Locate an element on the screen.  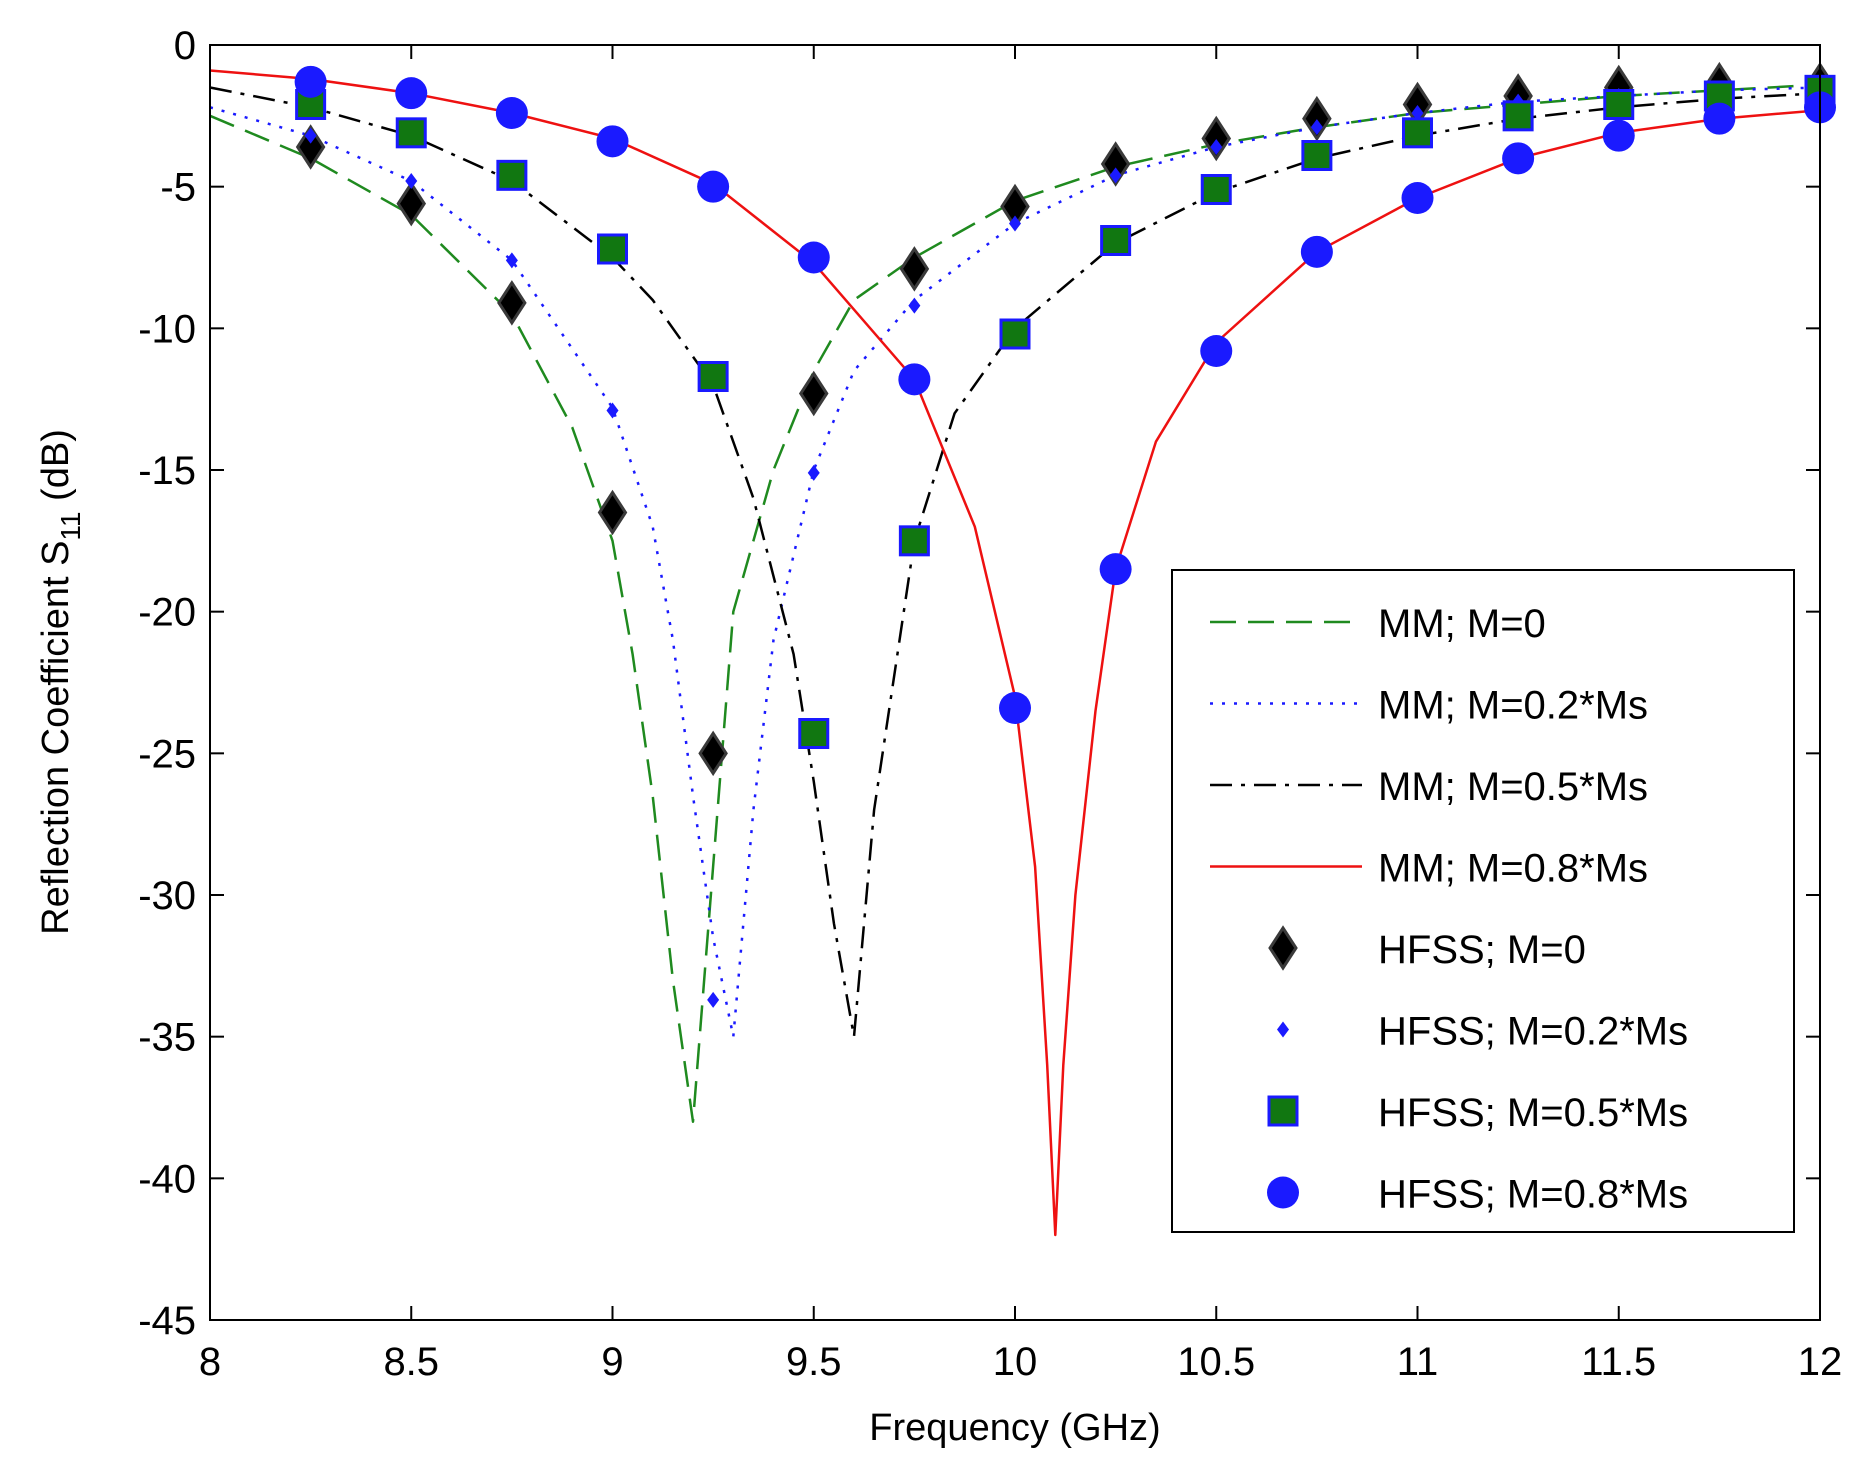
y-tick-label: -10 is located at coordinates (167, 329).